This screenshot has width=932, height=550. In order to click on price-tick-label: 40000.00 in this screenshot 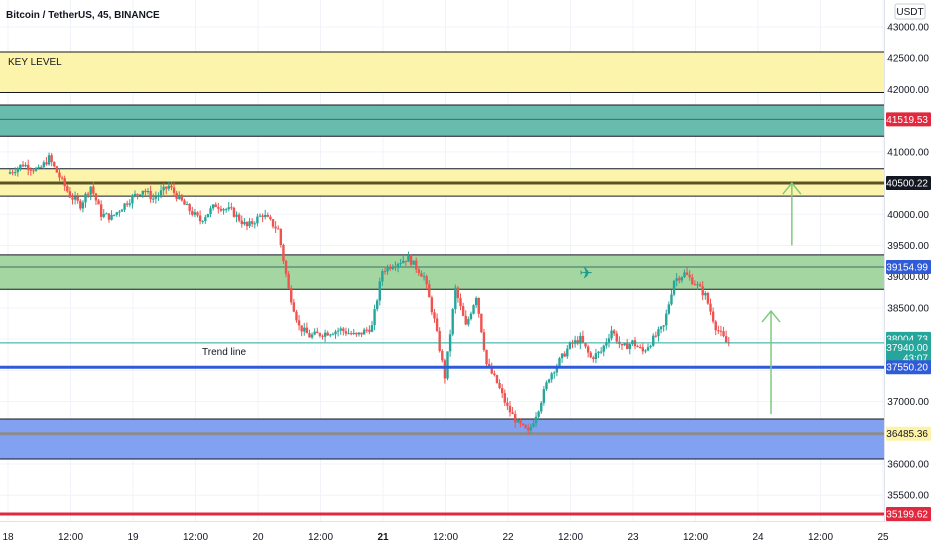, I will do `click(908, 215)`.